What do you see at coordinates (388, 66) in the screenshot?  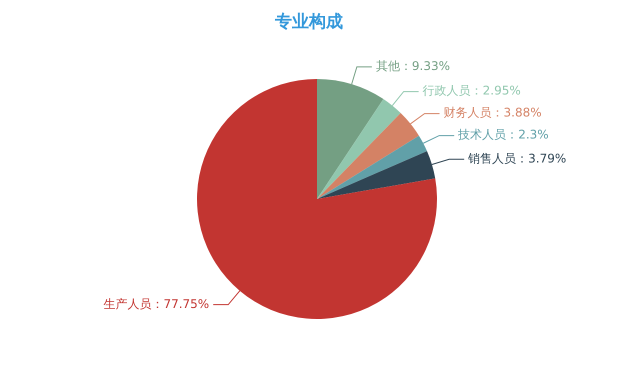 I see `slice-label: 其他` at bounding box center [388, 66].